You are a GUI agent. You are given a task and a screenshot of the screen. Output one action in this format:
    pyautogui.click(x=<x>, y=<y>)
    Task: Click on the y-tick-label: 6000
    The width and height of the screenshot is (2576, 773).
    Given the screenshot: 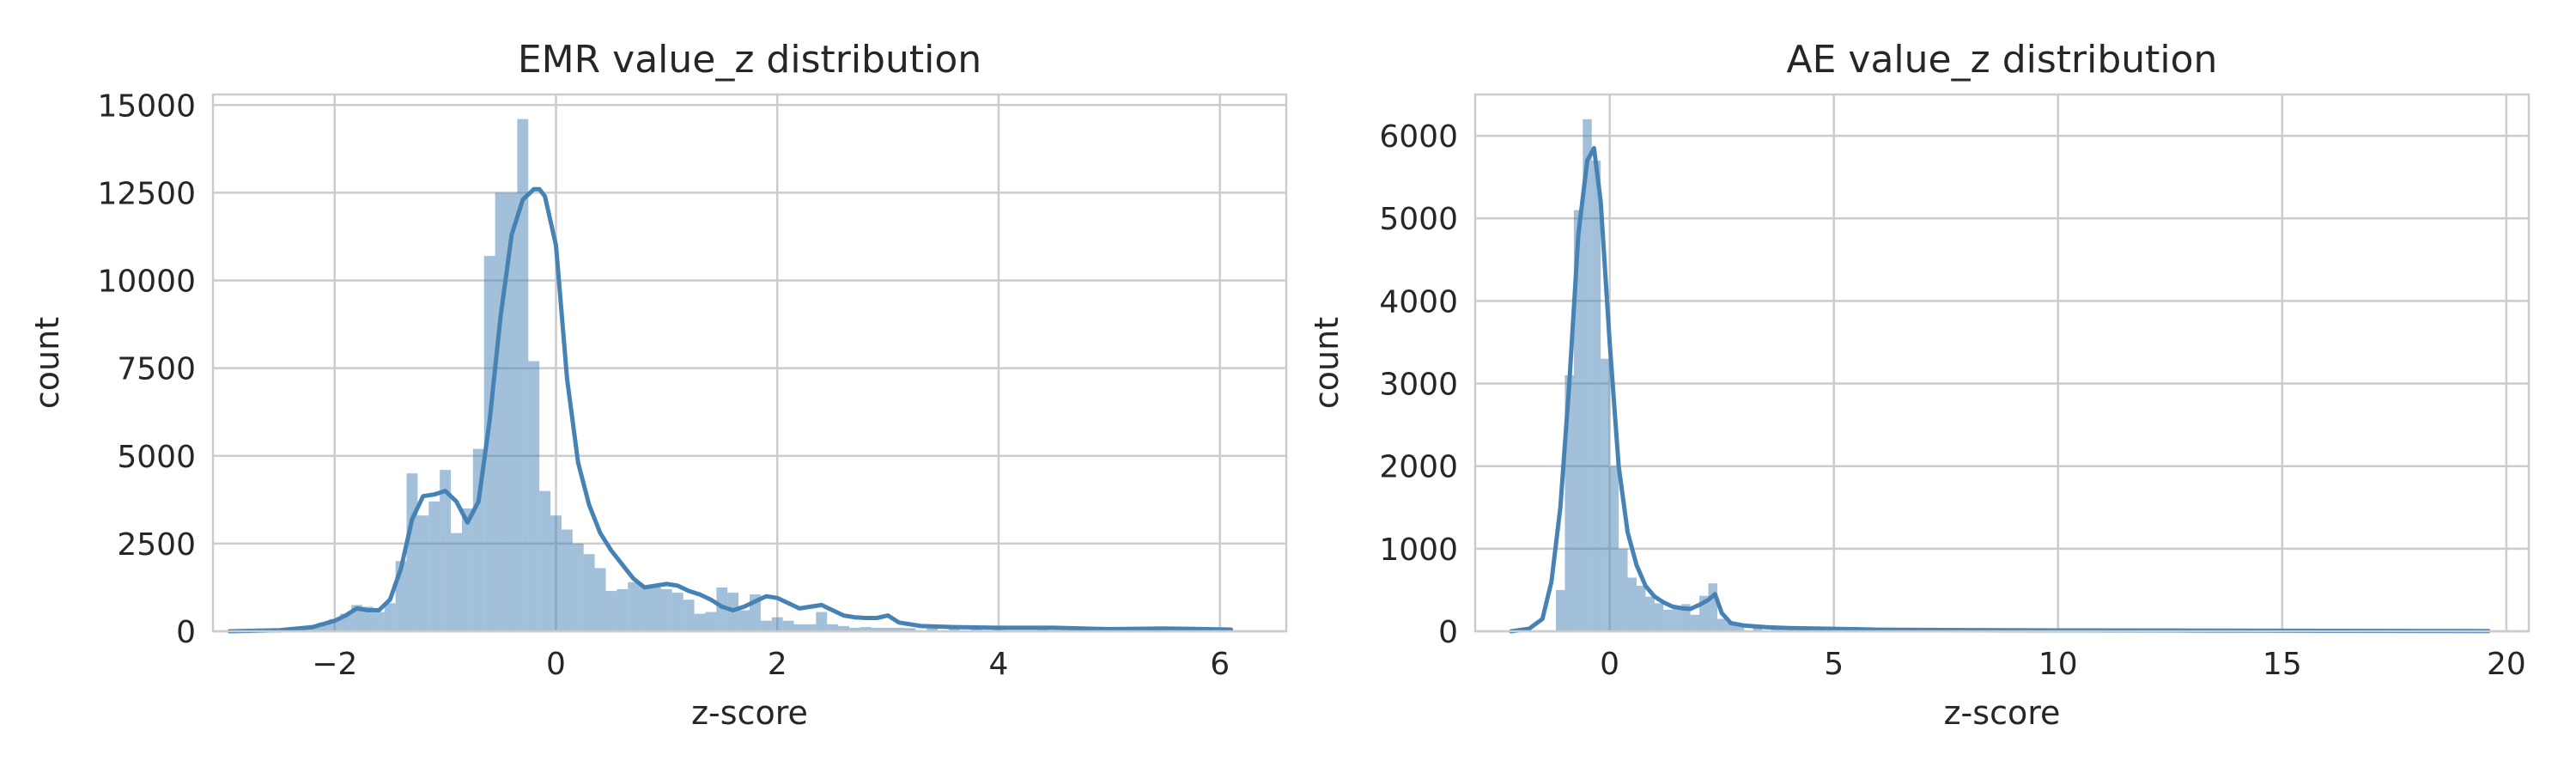 What is the action you would take?
    pyautogui.click(x=1418, y=137)
    